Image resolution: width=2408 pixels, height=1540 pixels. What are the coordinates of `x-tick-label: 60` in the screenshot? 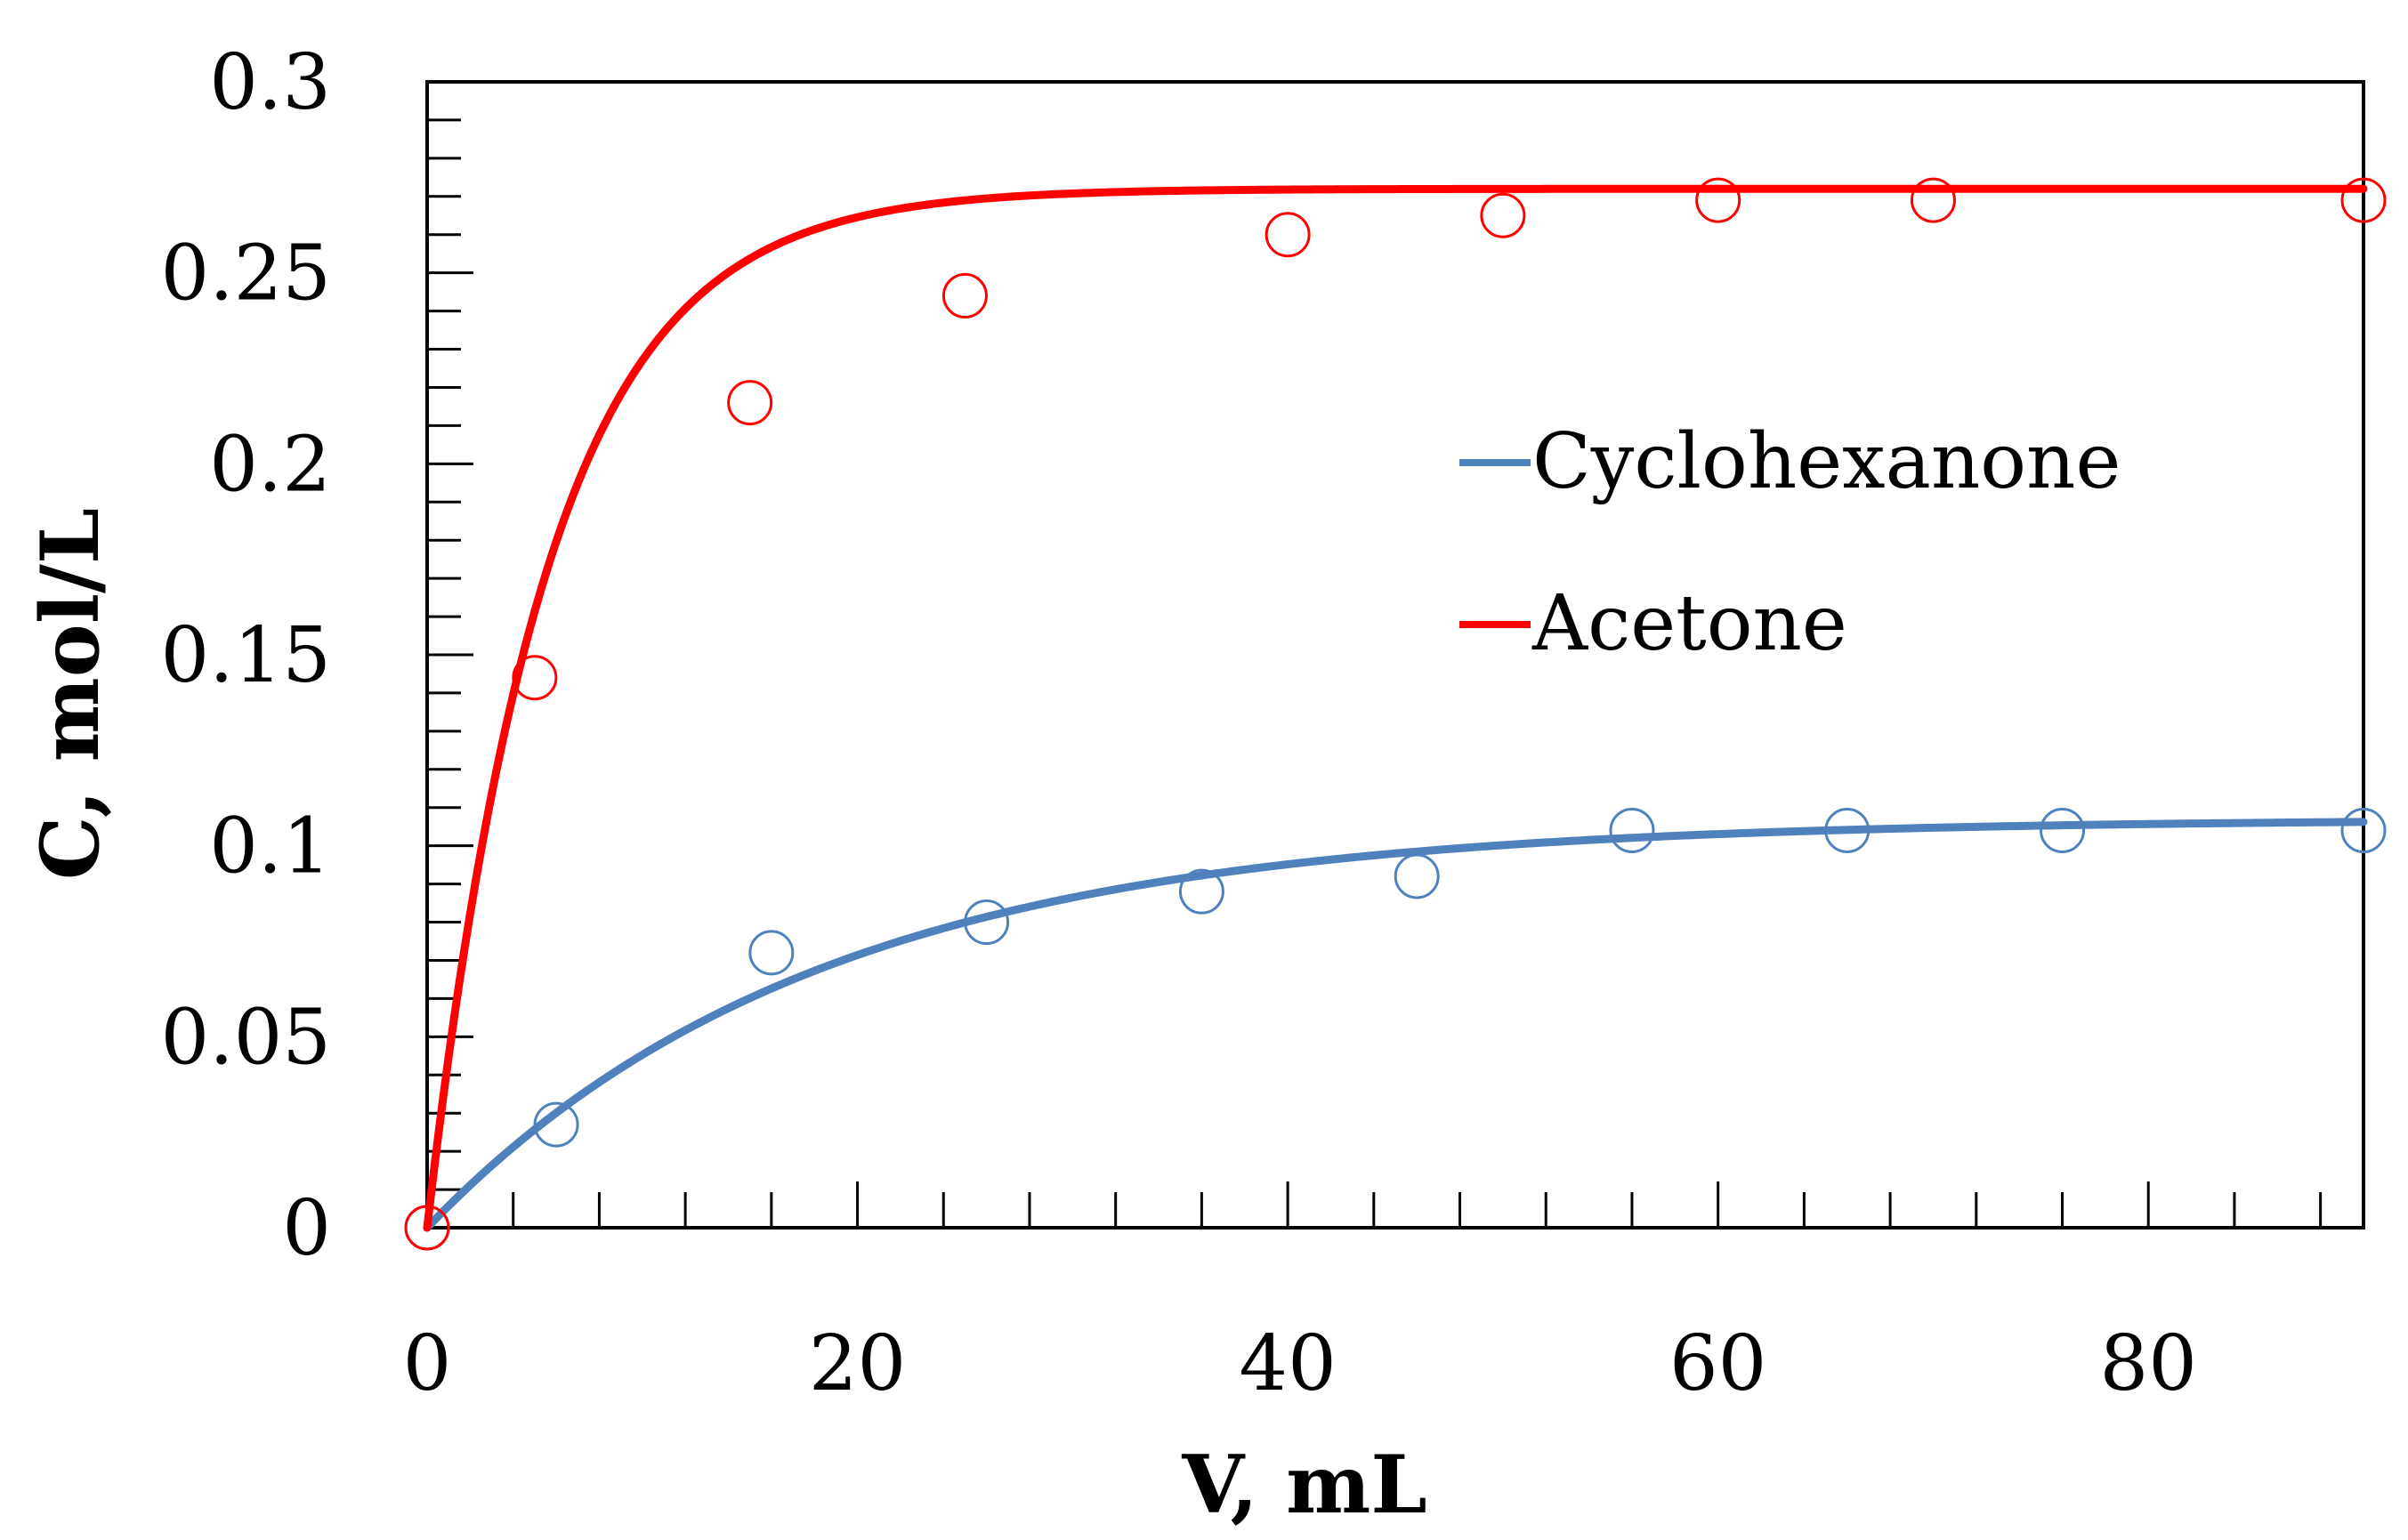 It's located at (1718, 1363).